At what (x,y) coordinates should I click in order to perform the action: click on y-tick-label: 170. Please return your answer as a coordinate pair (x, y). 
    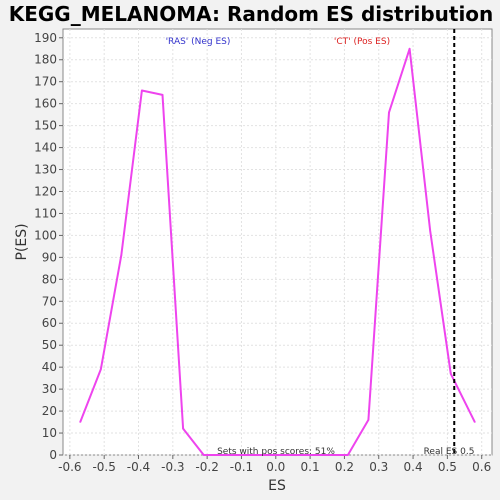
    Looking at the image, I should click on (45, 82).